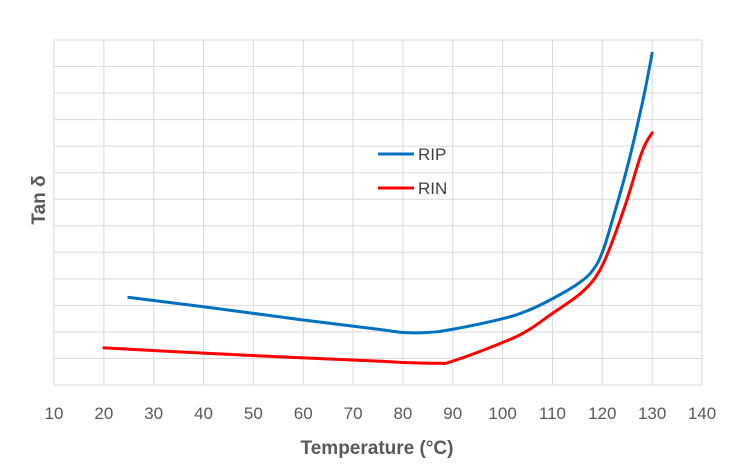 This screenshot has height=466, width=750. What do you see at coordinates (203, 413) in the screenshot?
I see `x-tick-label: 40` at bounding box center [203, 413].